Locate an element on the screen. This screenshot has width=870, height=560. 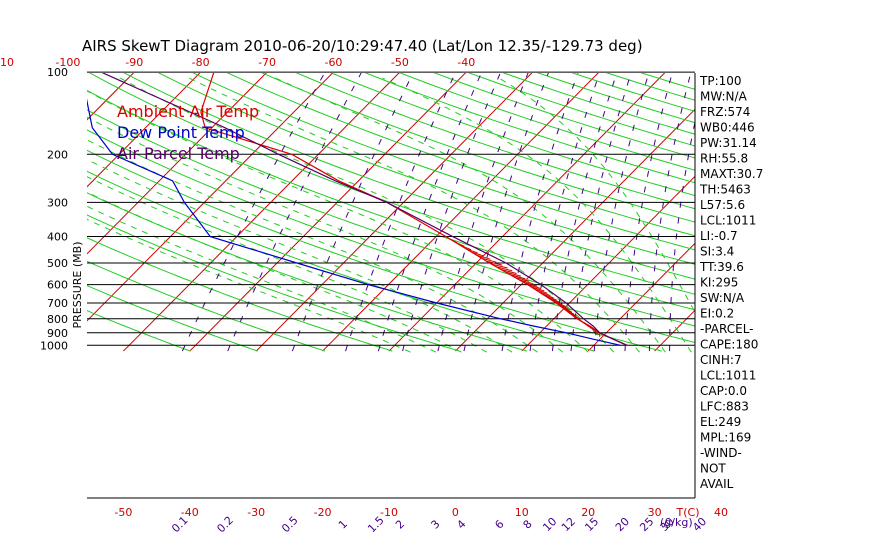
stability-index-item: LCL:1011 is located at coordinates (728, 376).